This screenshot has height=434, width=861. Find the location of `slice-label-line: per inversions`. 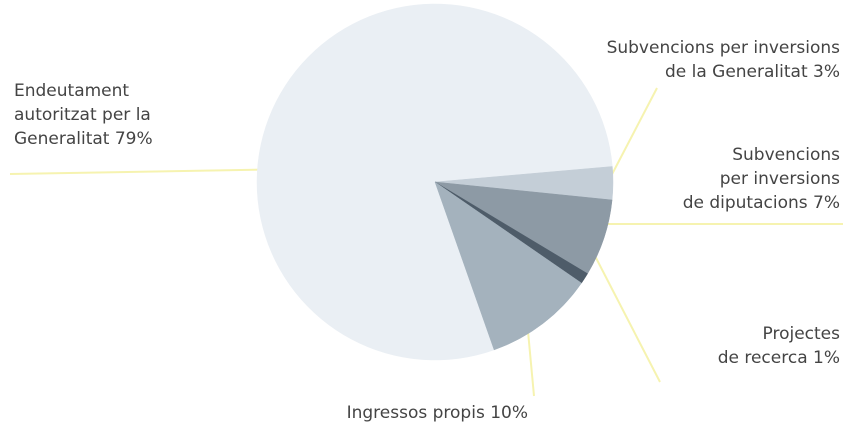

slice-label-line: per inversions is located at coordinates (780, 179).